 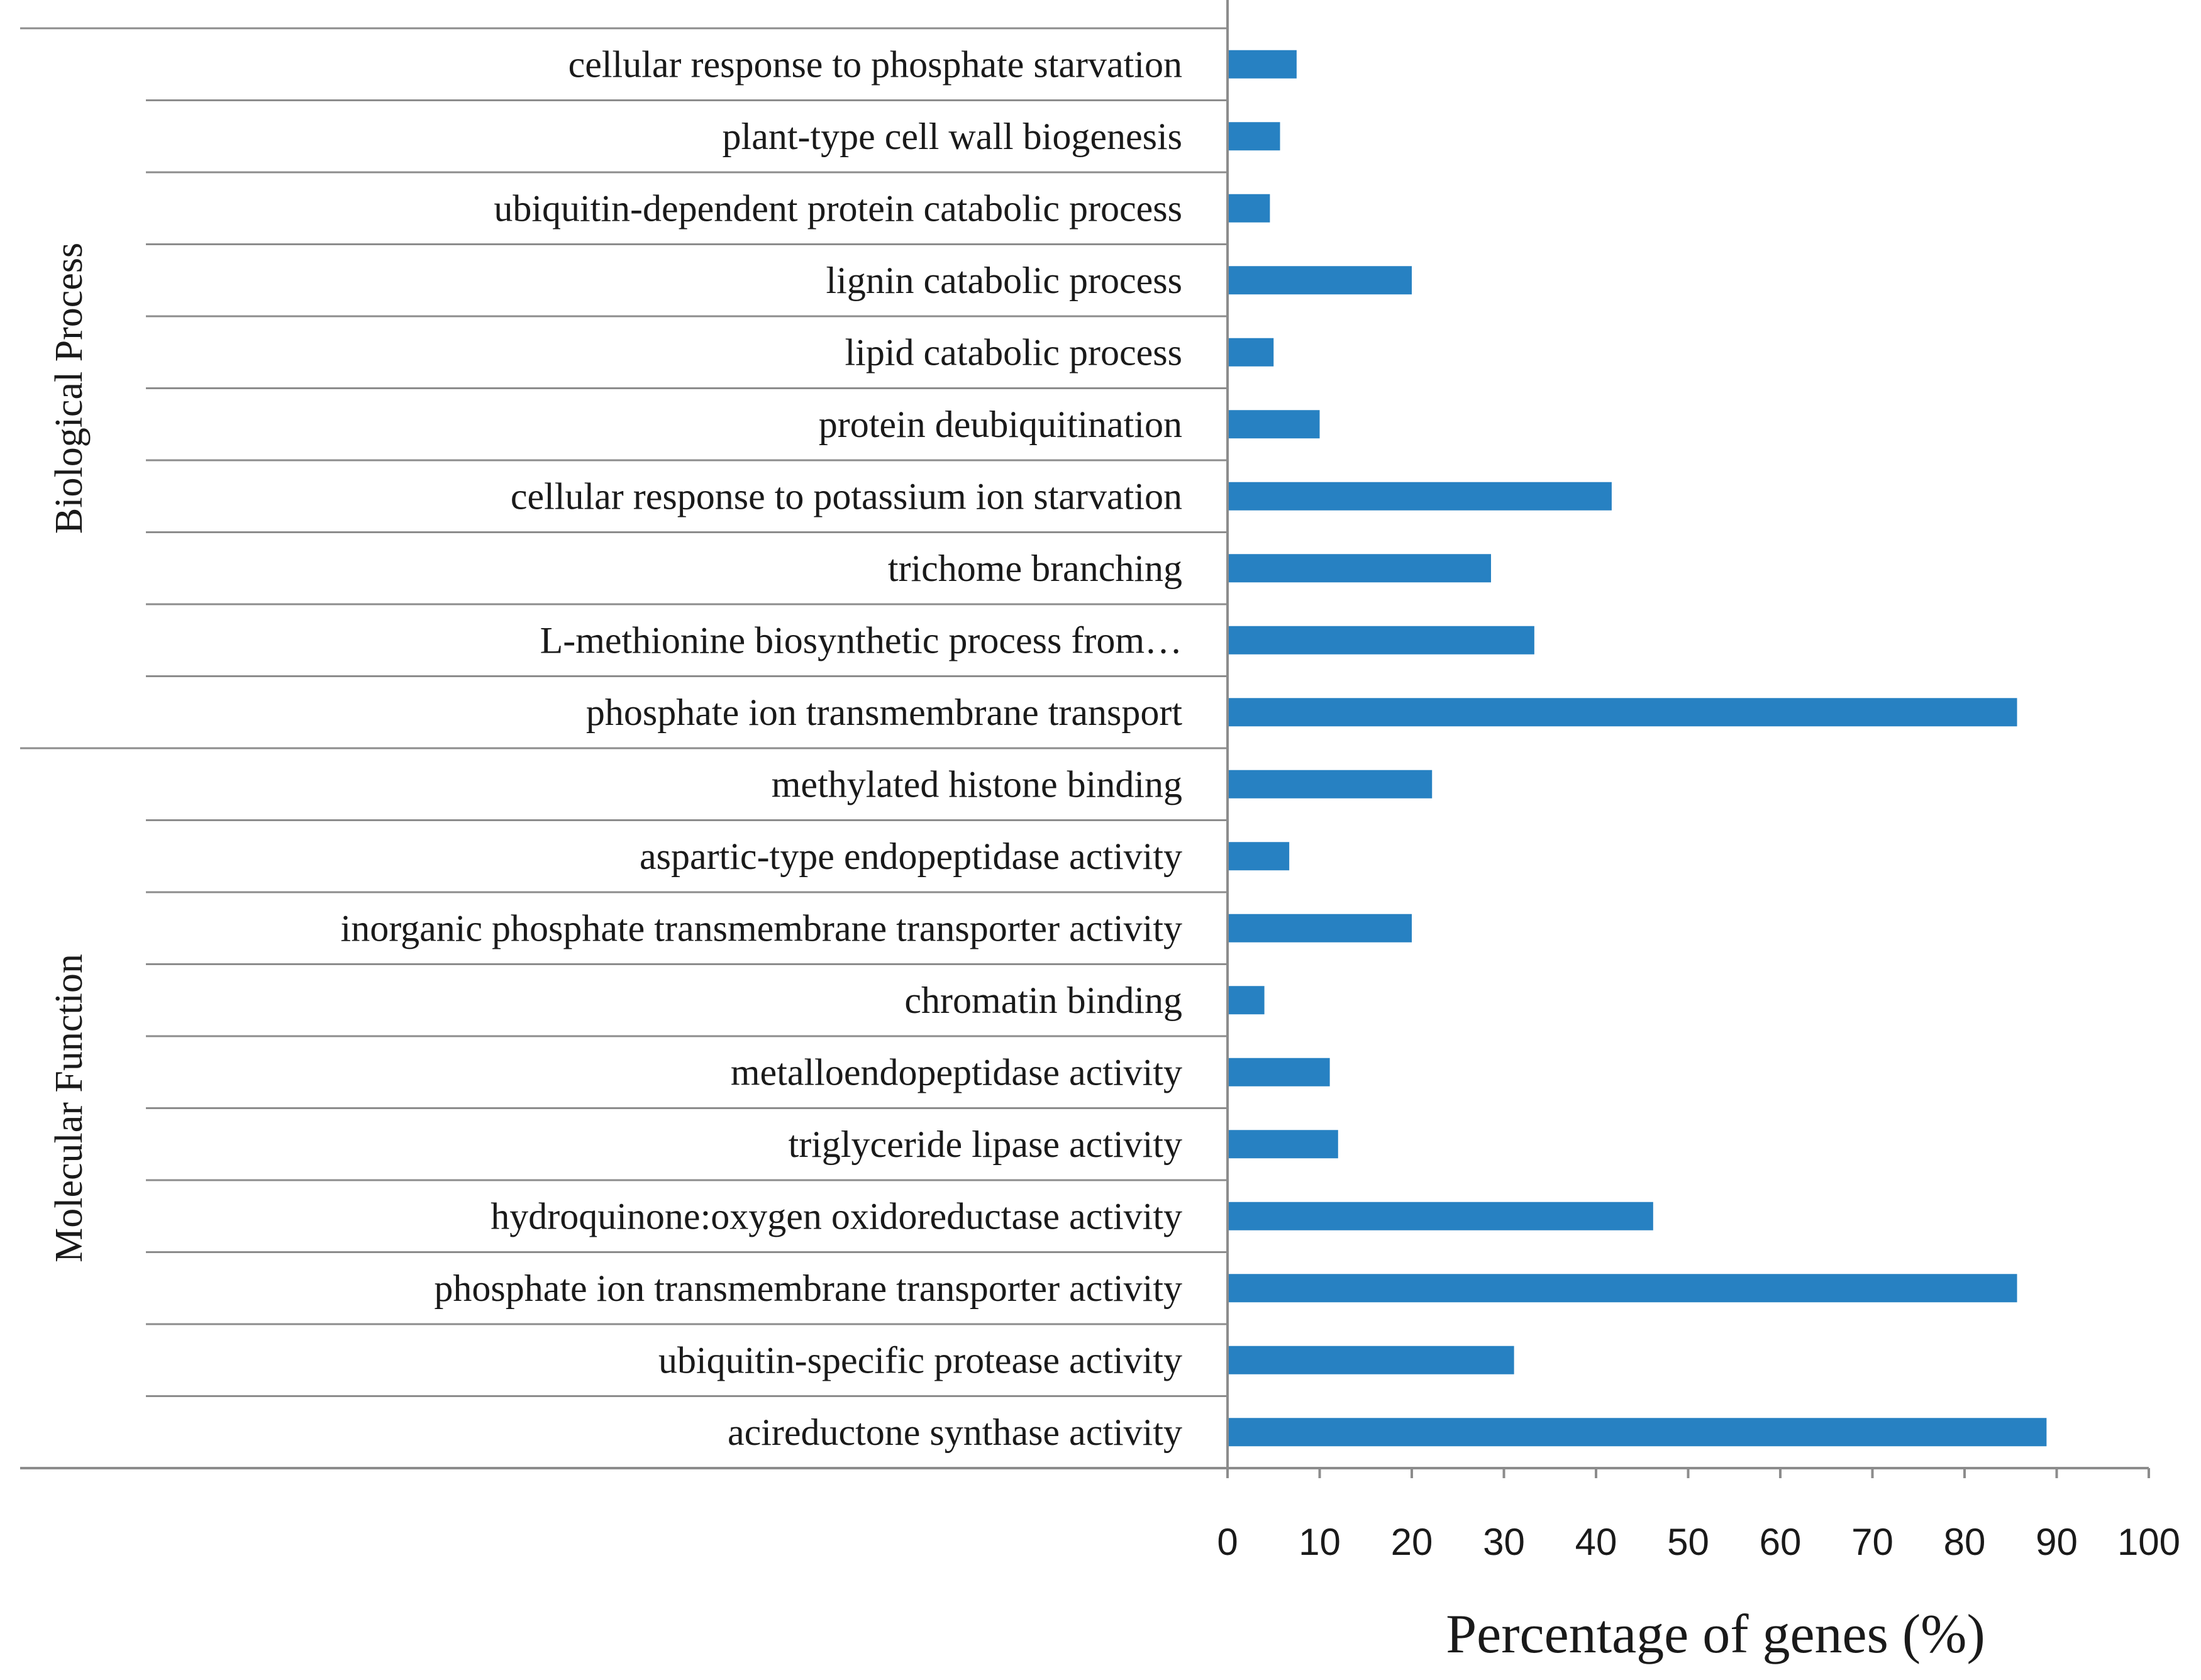 What do you see at coordinates (69, 388) in the screenshot?
I see `group-label: Biological Process` at bounding box center [69, 388].